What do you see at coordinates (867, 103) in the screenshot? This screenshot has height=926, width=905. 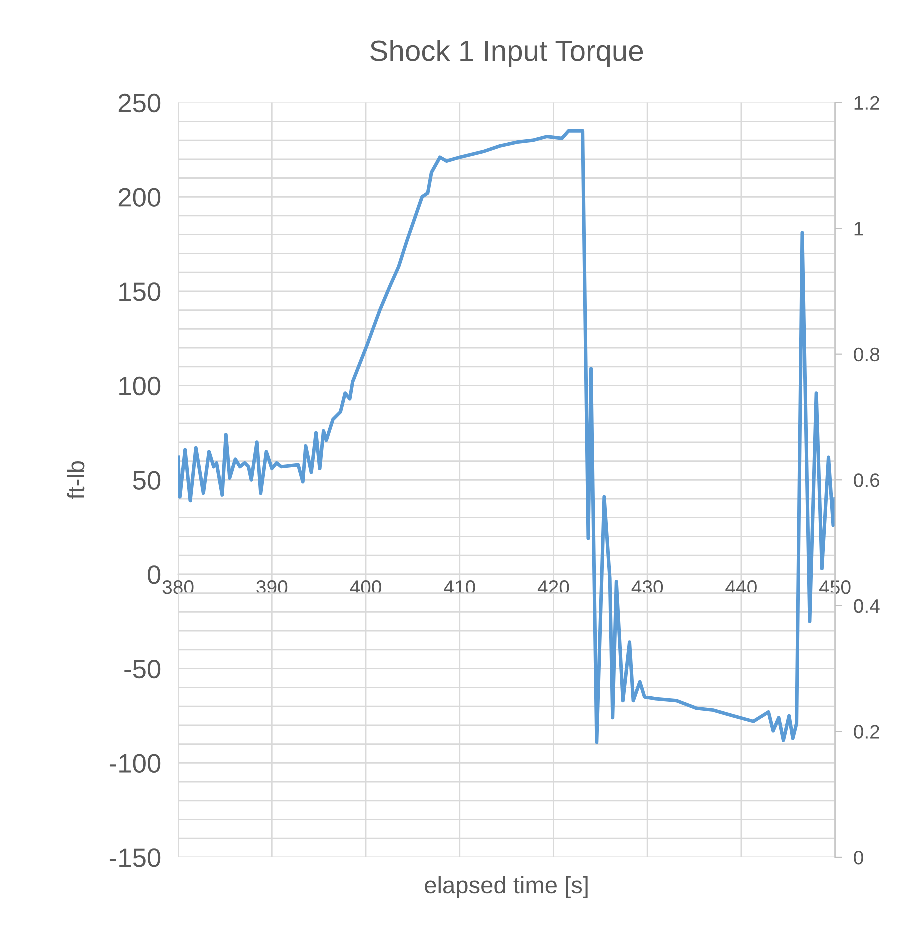 I see `y2-tick-label: 1.2` at bounding box center [867, 103].